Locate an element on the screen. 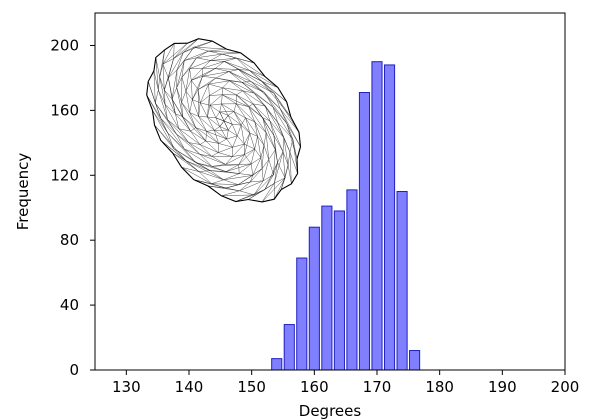  x-tick-label: 200 is located at coordinates (565, 387).